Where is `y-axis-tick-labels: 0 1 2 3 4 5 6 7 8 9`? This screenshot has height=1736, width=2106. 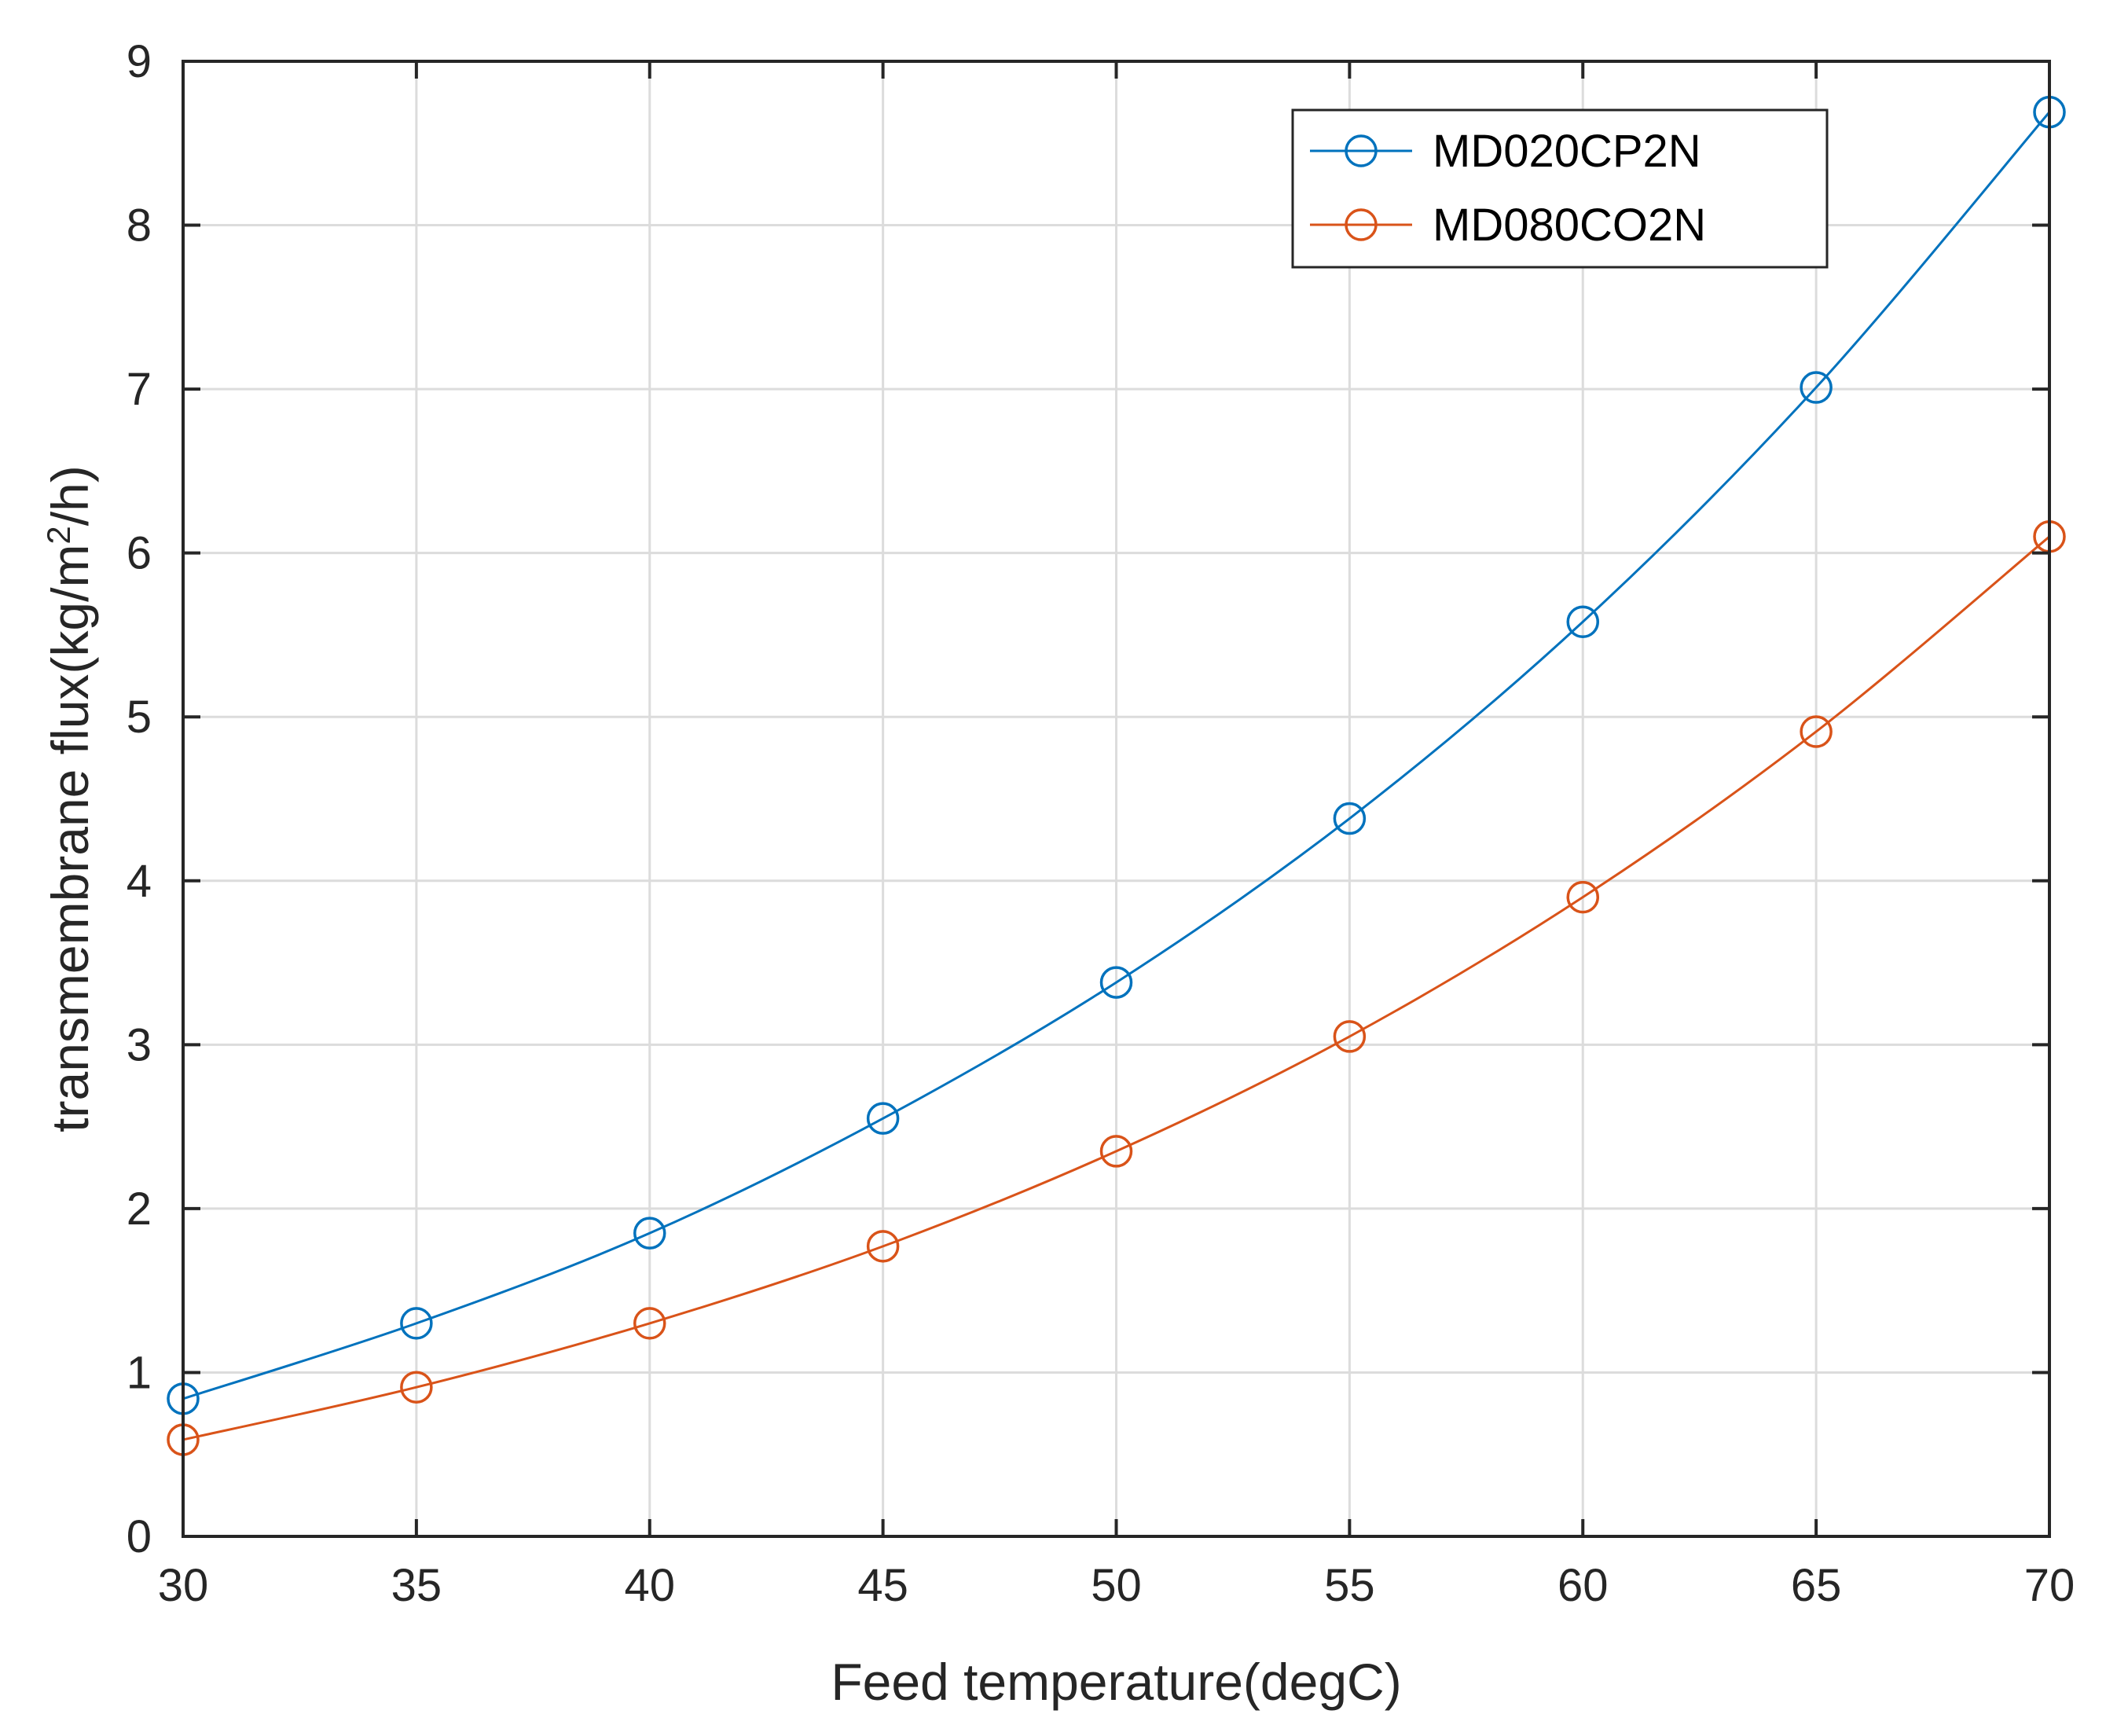 y-axis-tick-labels: 0 1 2 3 4 5 6 7 8 9 is located at coordinates (139, 799).